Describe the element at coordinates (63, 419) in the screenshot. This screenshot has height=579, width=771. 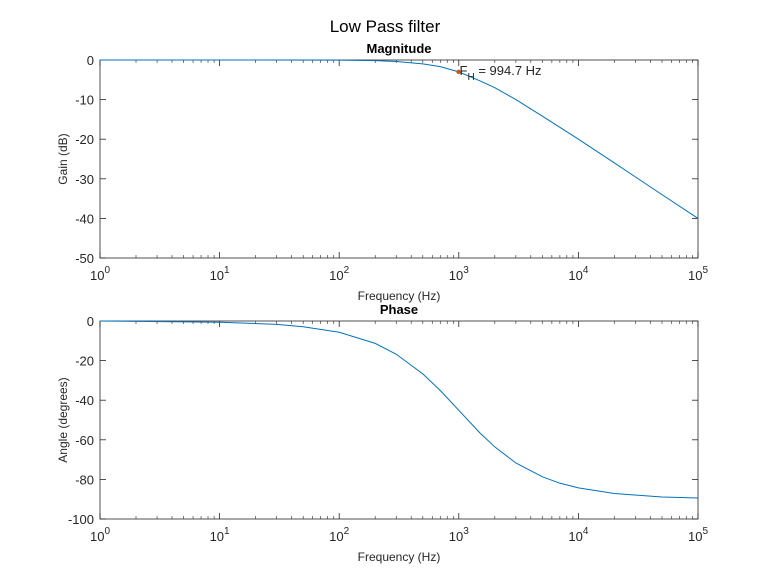
I see `y-axis-label: Angle (degrees)` at that location.